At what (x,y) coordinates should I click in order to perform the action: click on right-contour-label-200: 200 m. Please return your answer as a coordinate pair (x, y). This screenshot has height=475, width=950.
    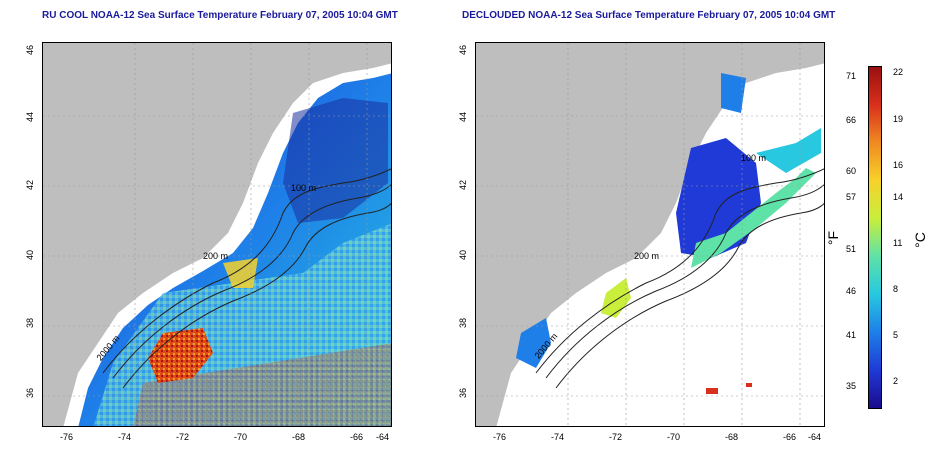
    Looking at the image, I should click on (647, 256).